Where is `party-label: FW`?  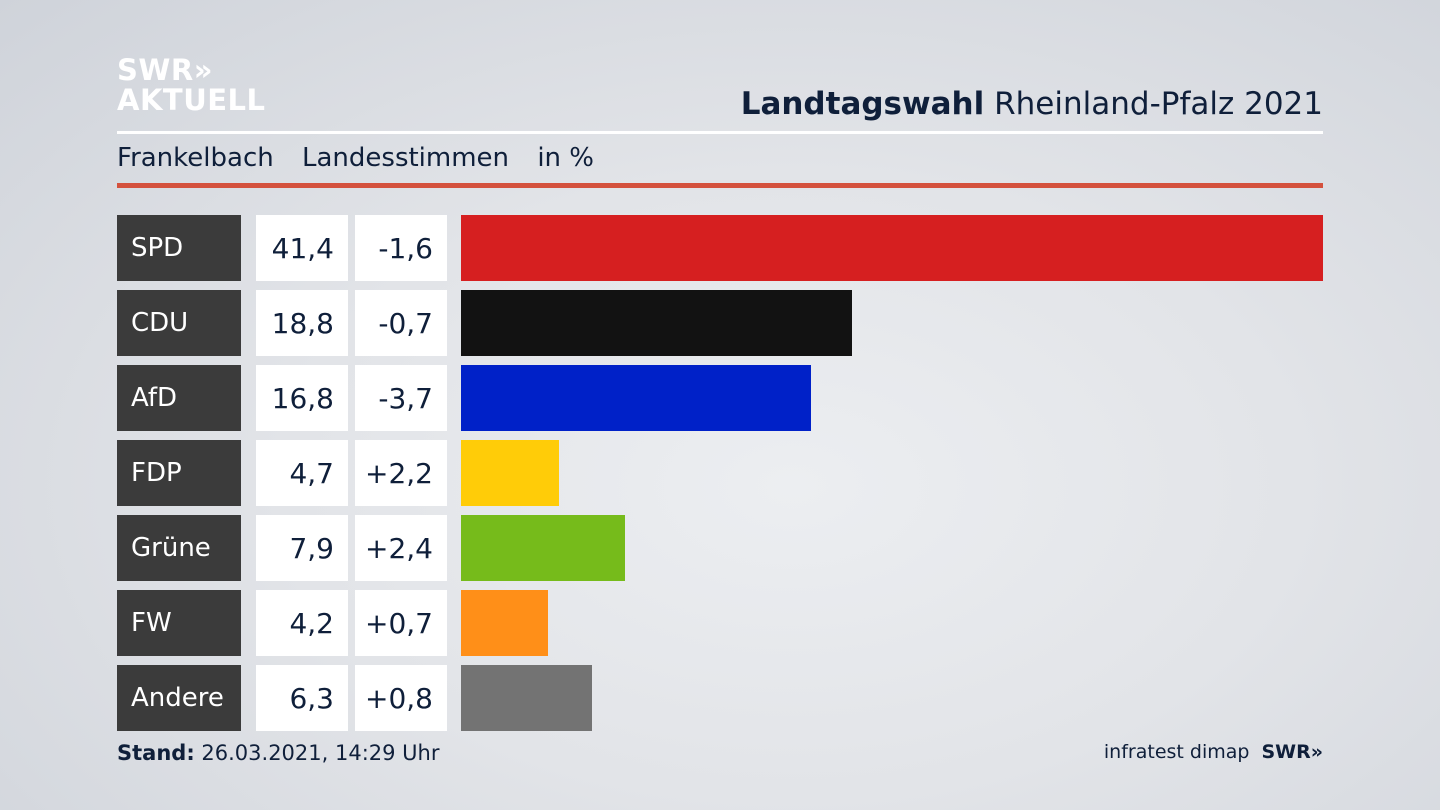
party-label: FW is located at coordinates (179, 623).